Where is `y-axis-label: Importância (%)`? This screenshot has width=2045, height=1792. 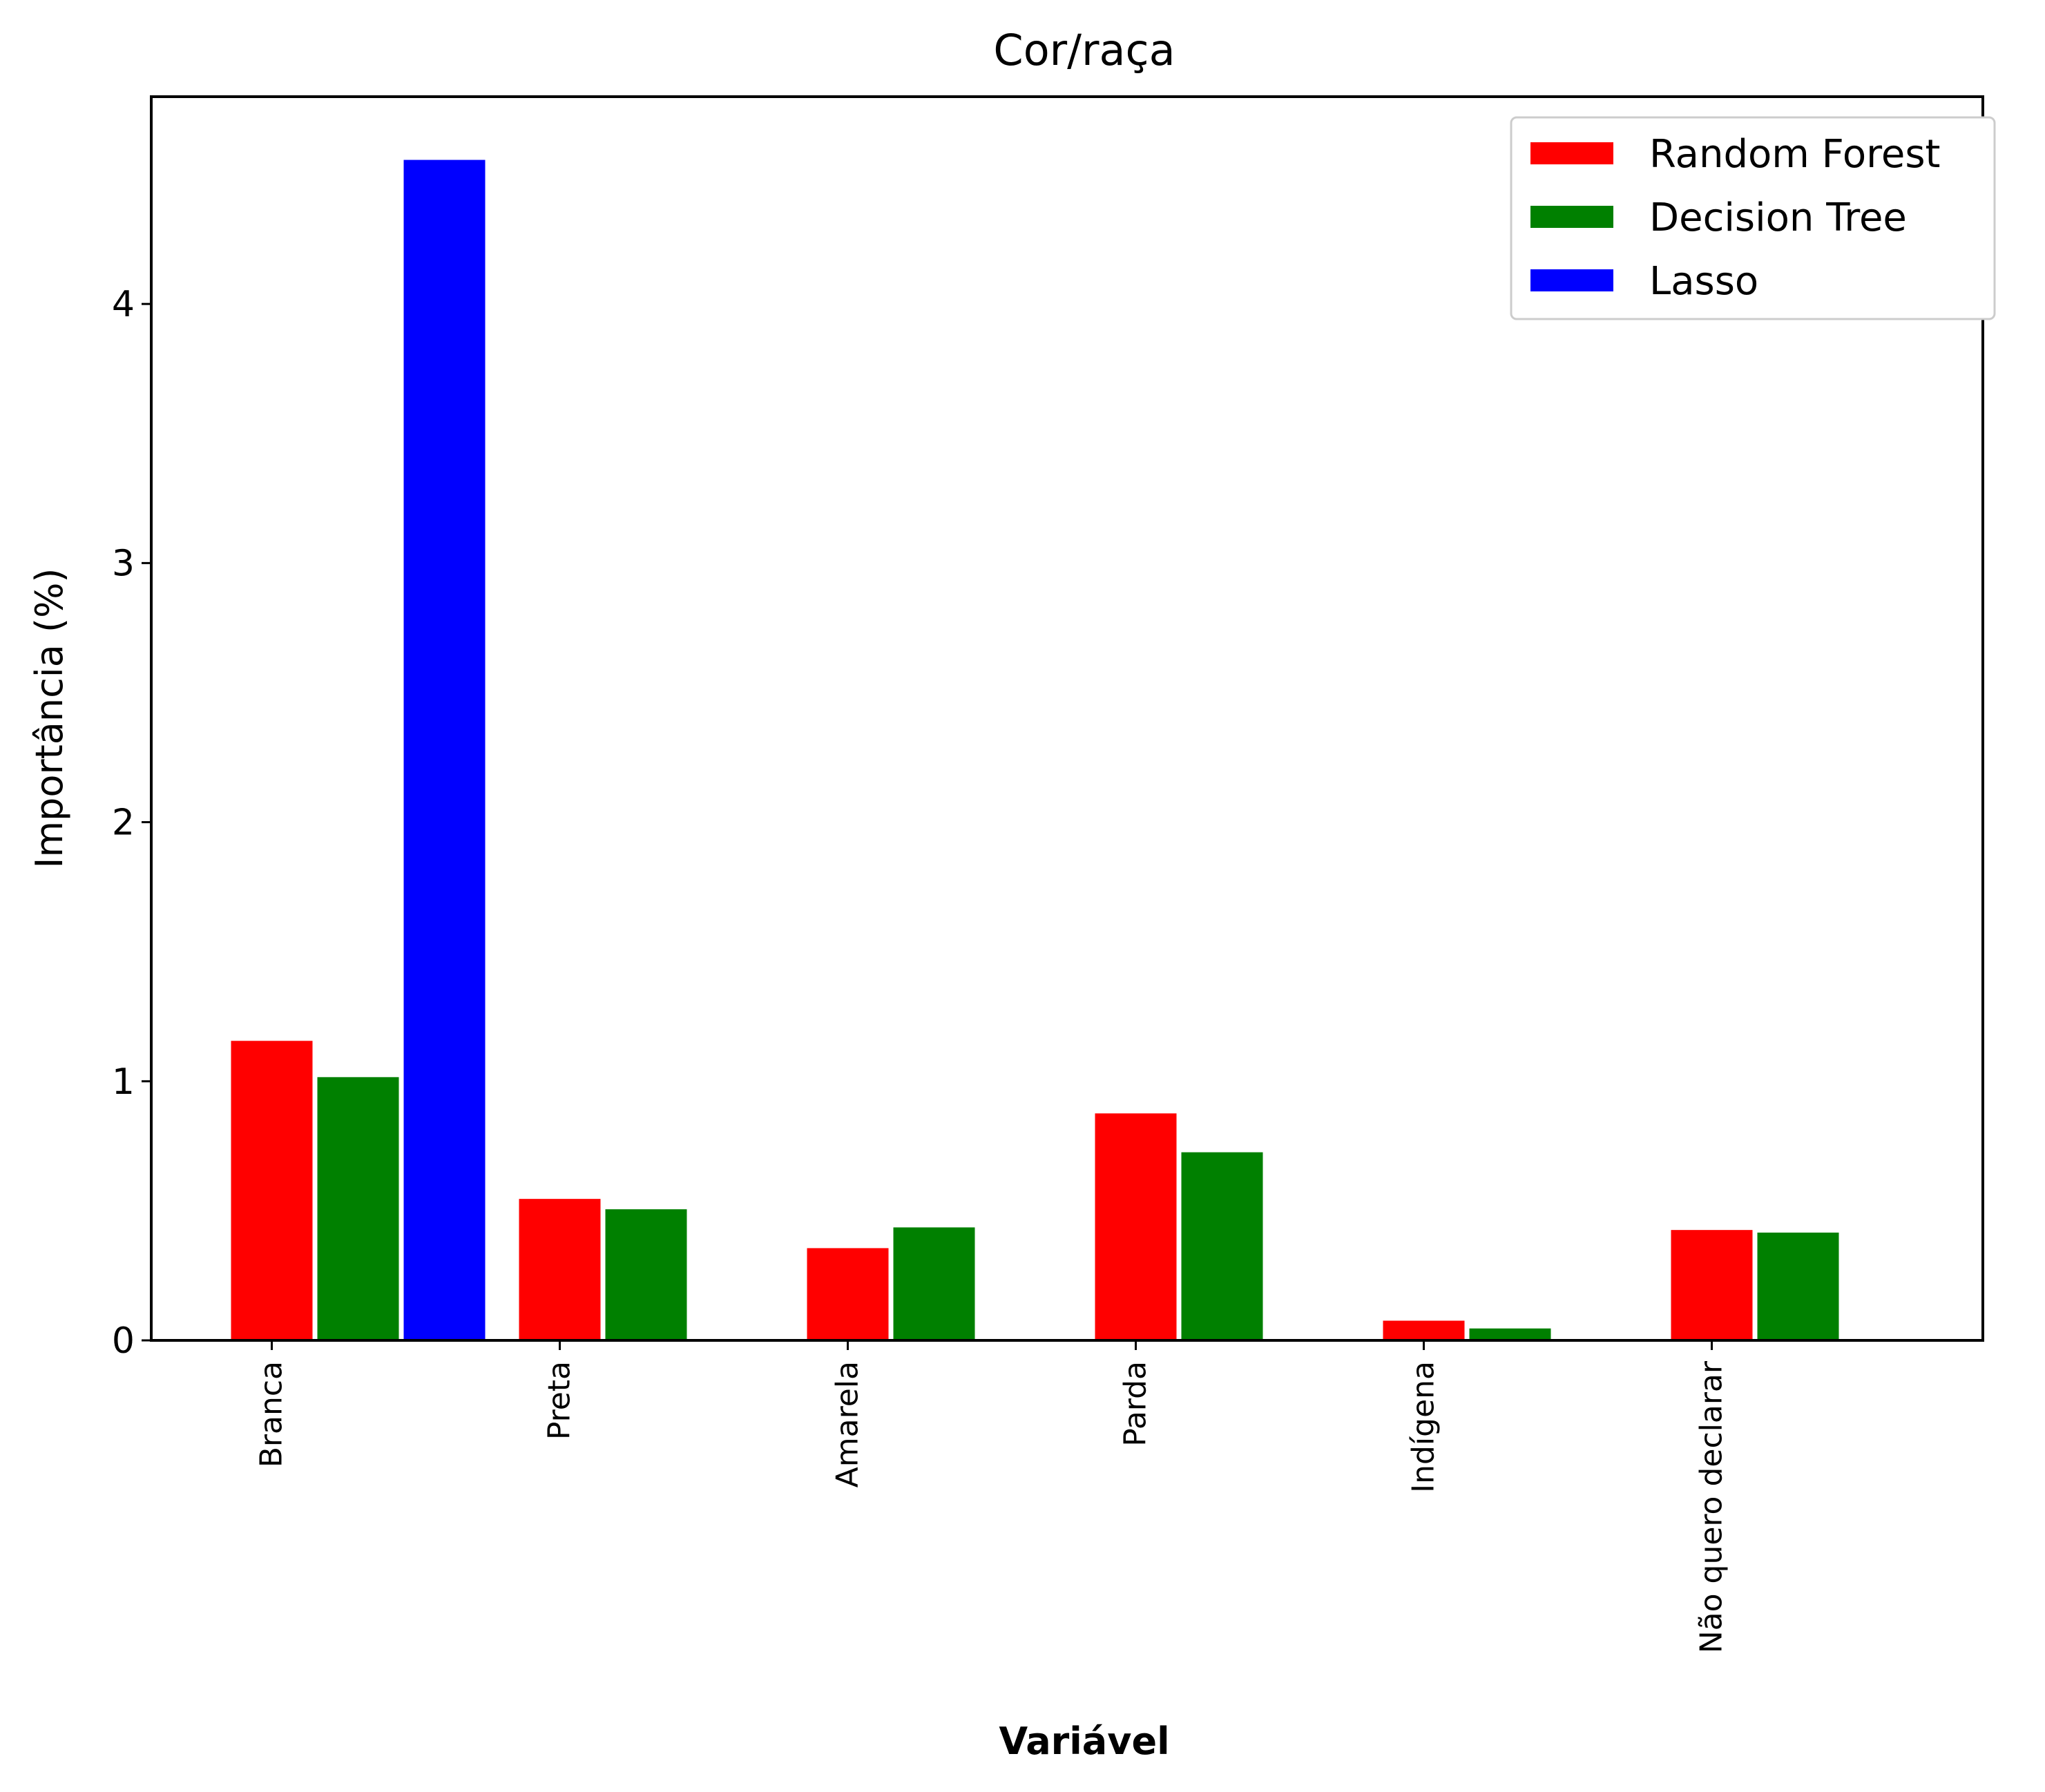 y-axis-label: Importância (%) is located at coordinates (49, 719).